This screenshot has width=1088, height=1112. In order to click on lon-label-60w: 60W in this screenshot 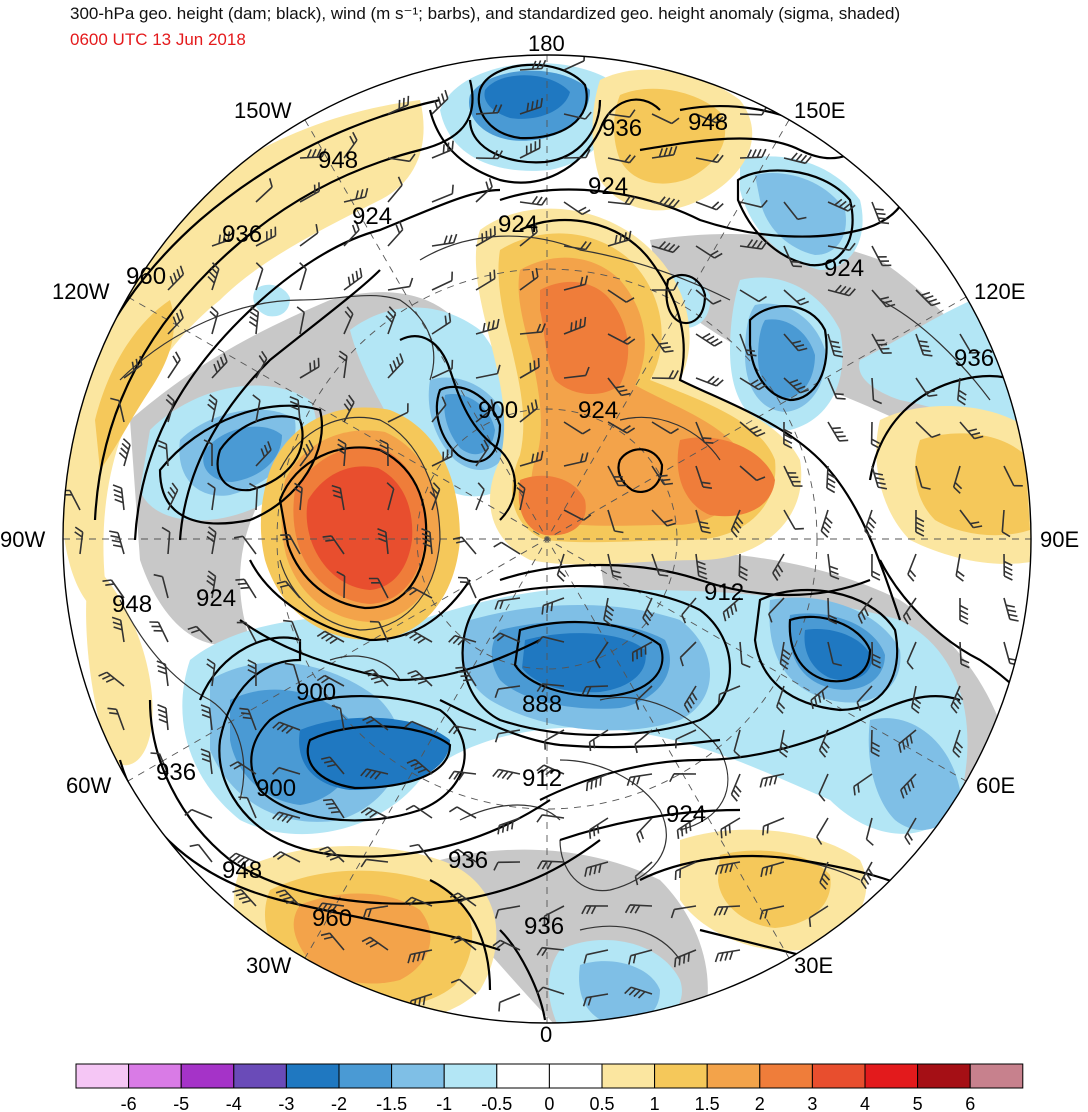, I will do `click(88, 785)`.